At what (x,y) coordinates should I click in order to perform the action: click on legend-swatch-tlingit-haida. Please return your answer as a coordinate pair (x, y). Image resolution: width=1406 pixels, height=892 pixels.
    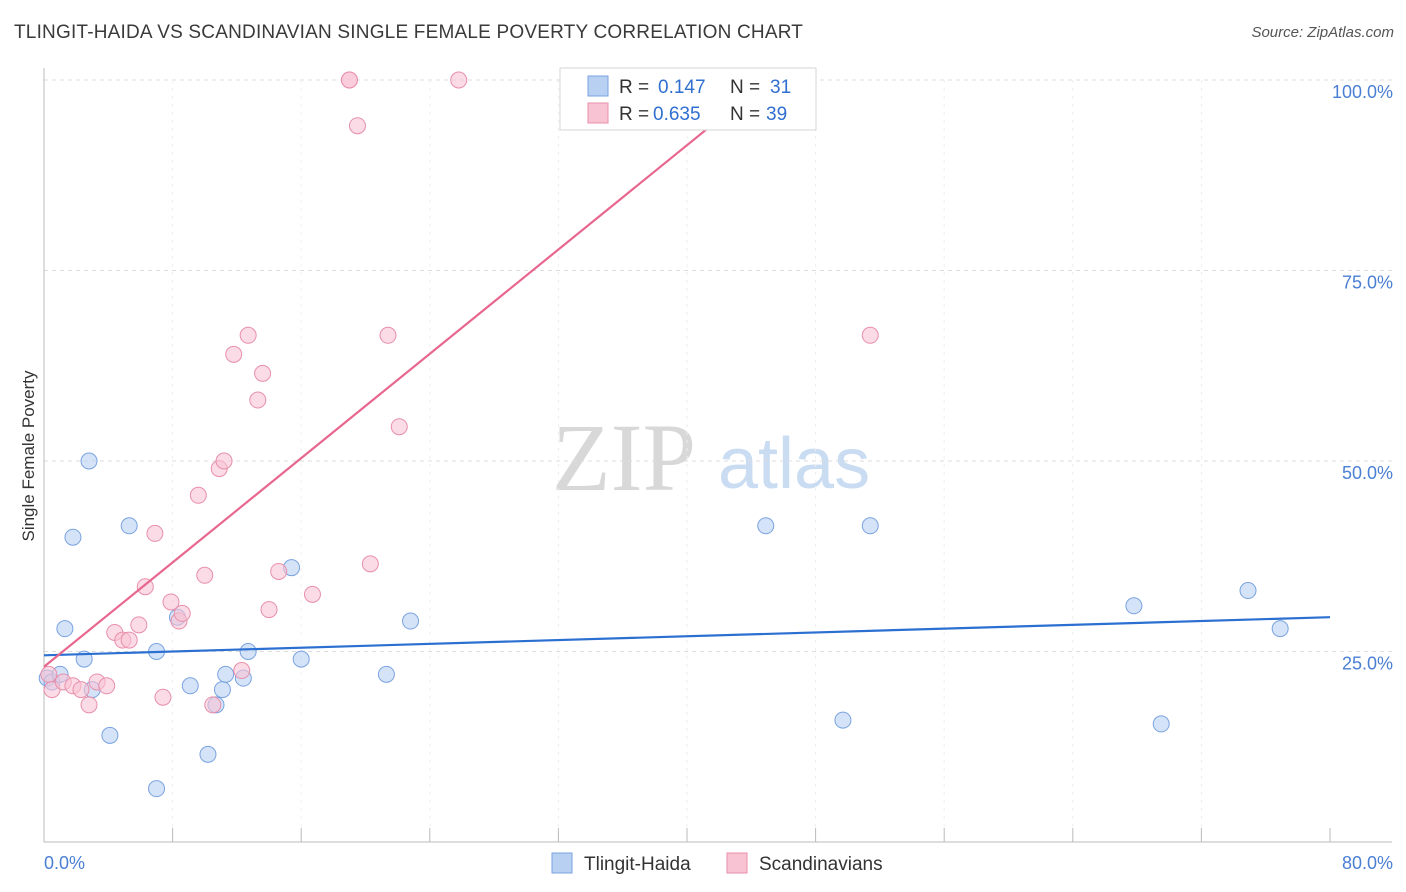
    Looking at the image, I should click on (562, 863).